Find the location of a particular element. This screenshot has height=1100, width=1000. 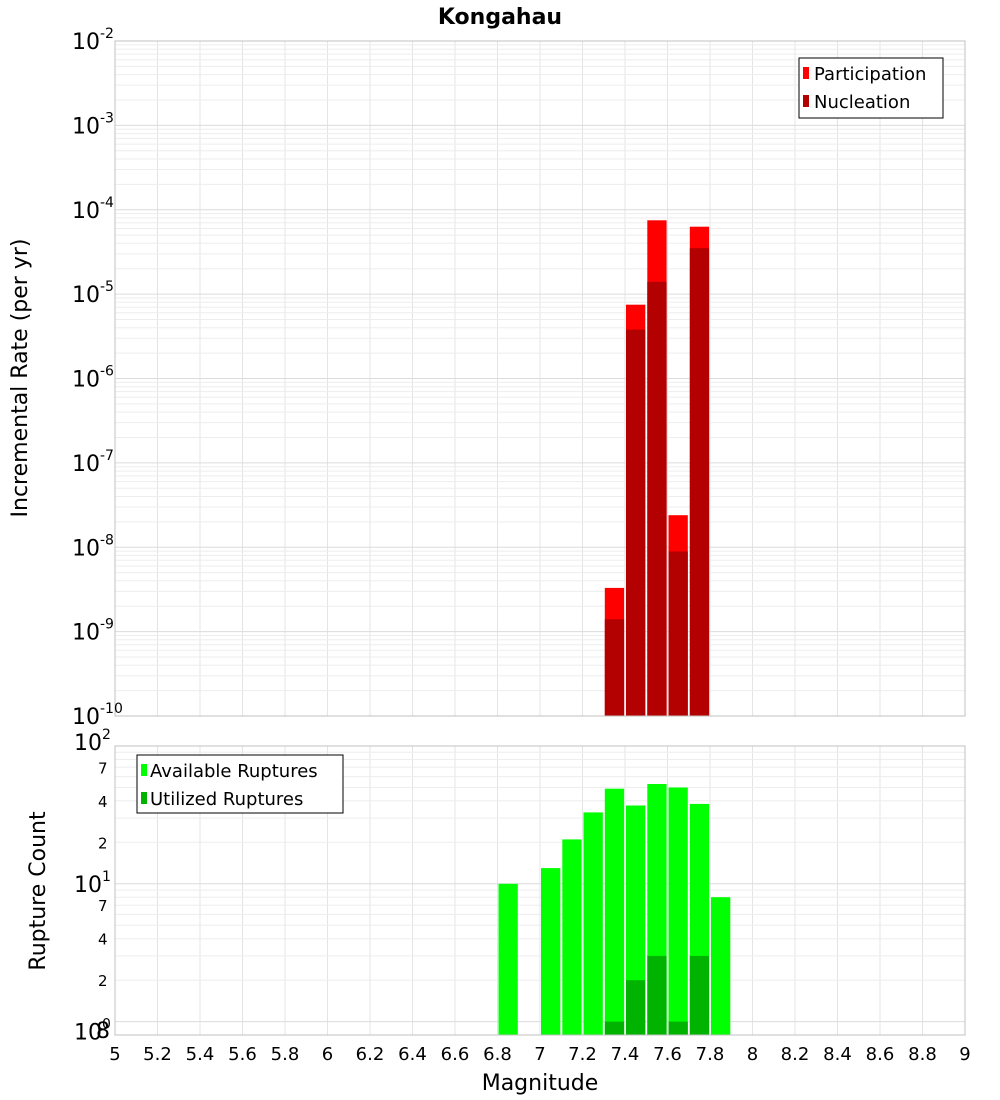

x-tick-label-8: 6.6 is located at coordinates (455, 1054).